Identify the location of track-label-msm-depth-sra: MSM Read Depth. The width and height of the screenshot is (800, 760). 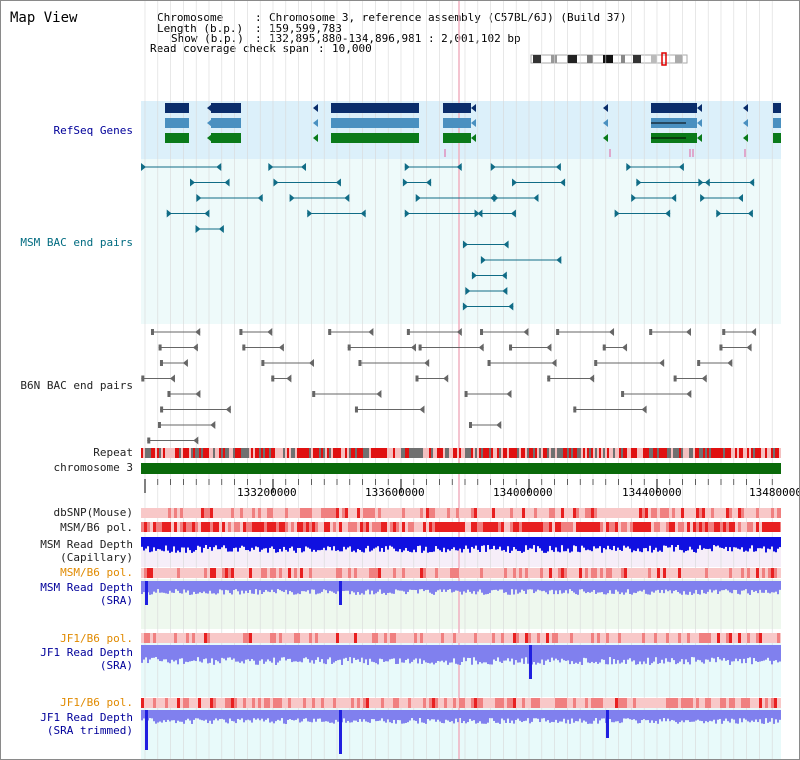
(86, 587).